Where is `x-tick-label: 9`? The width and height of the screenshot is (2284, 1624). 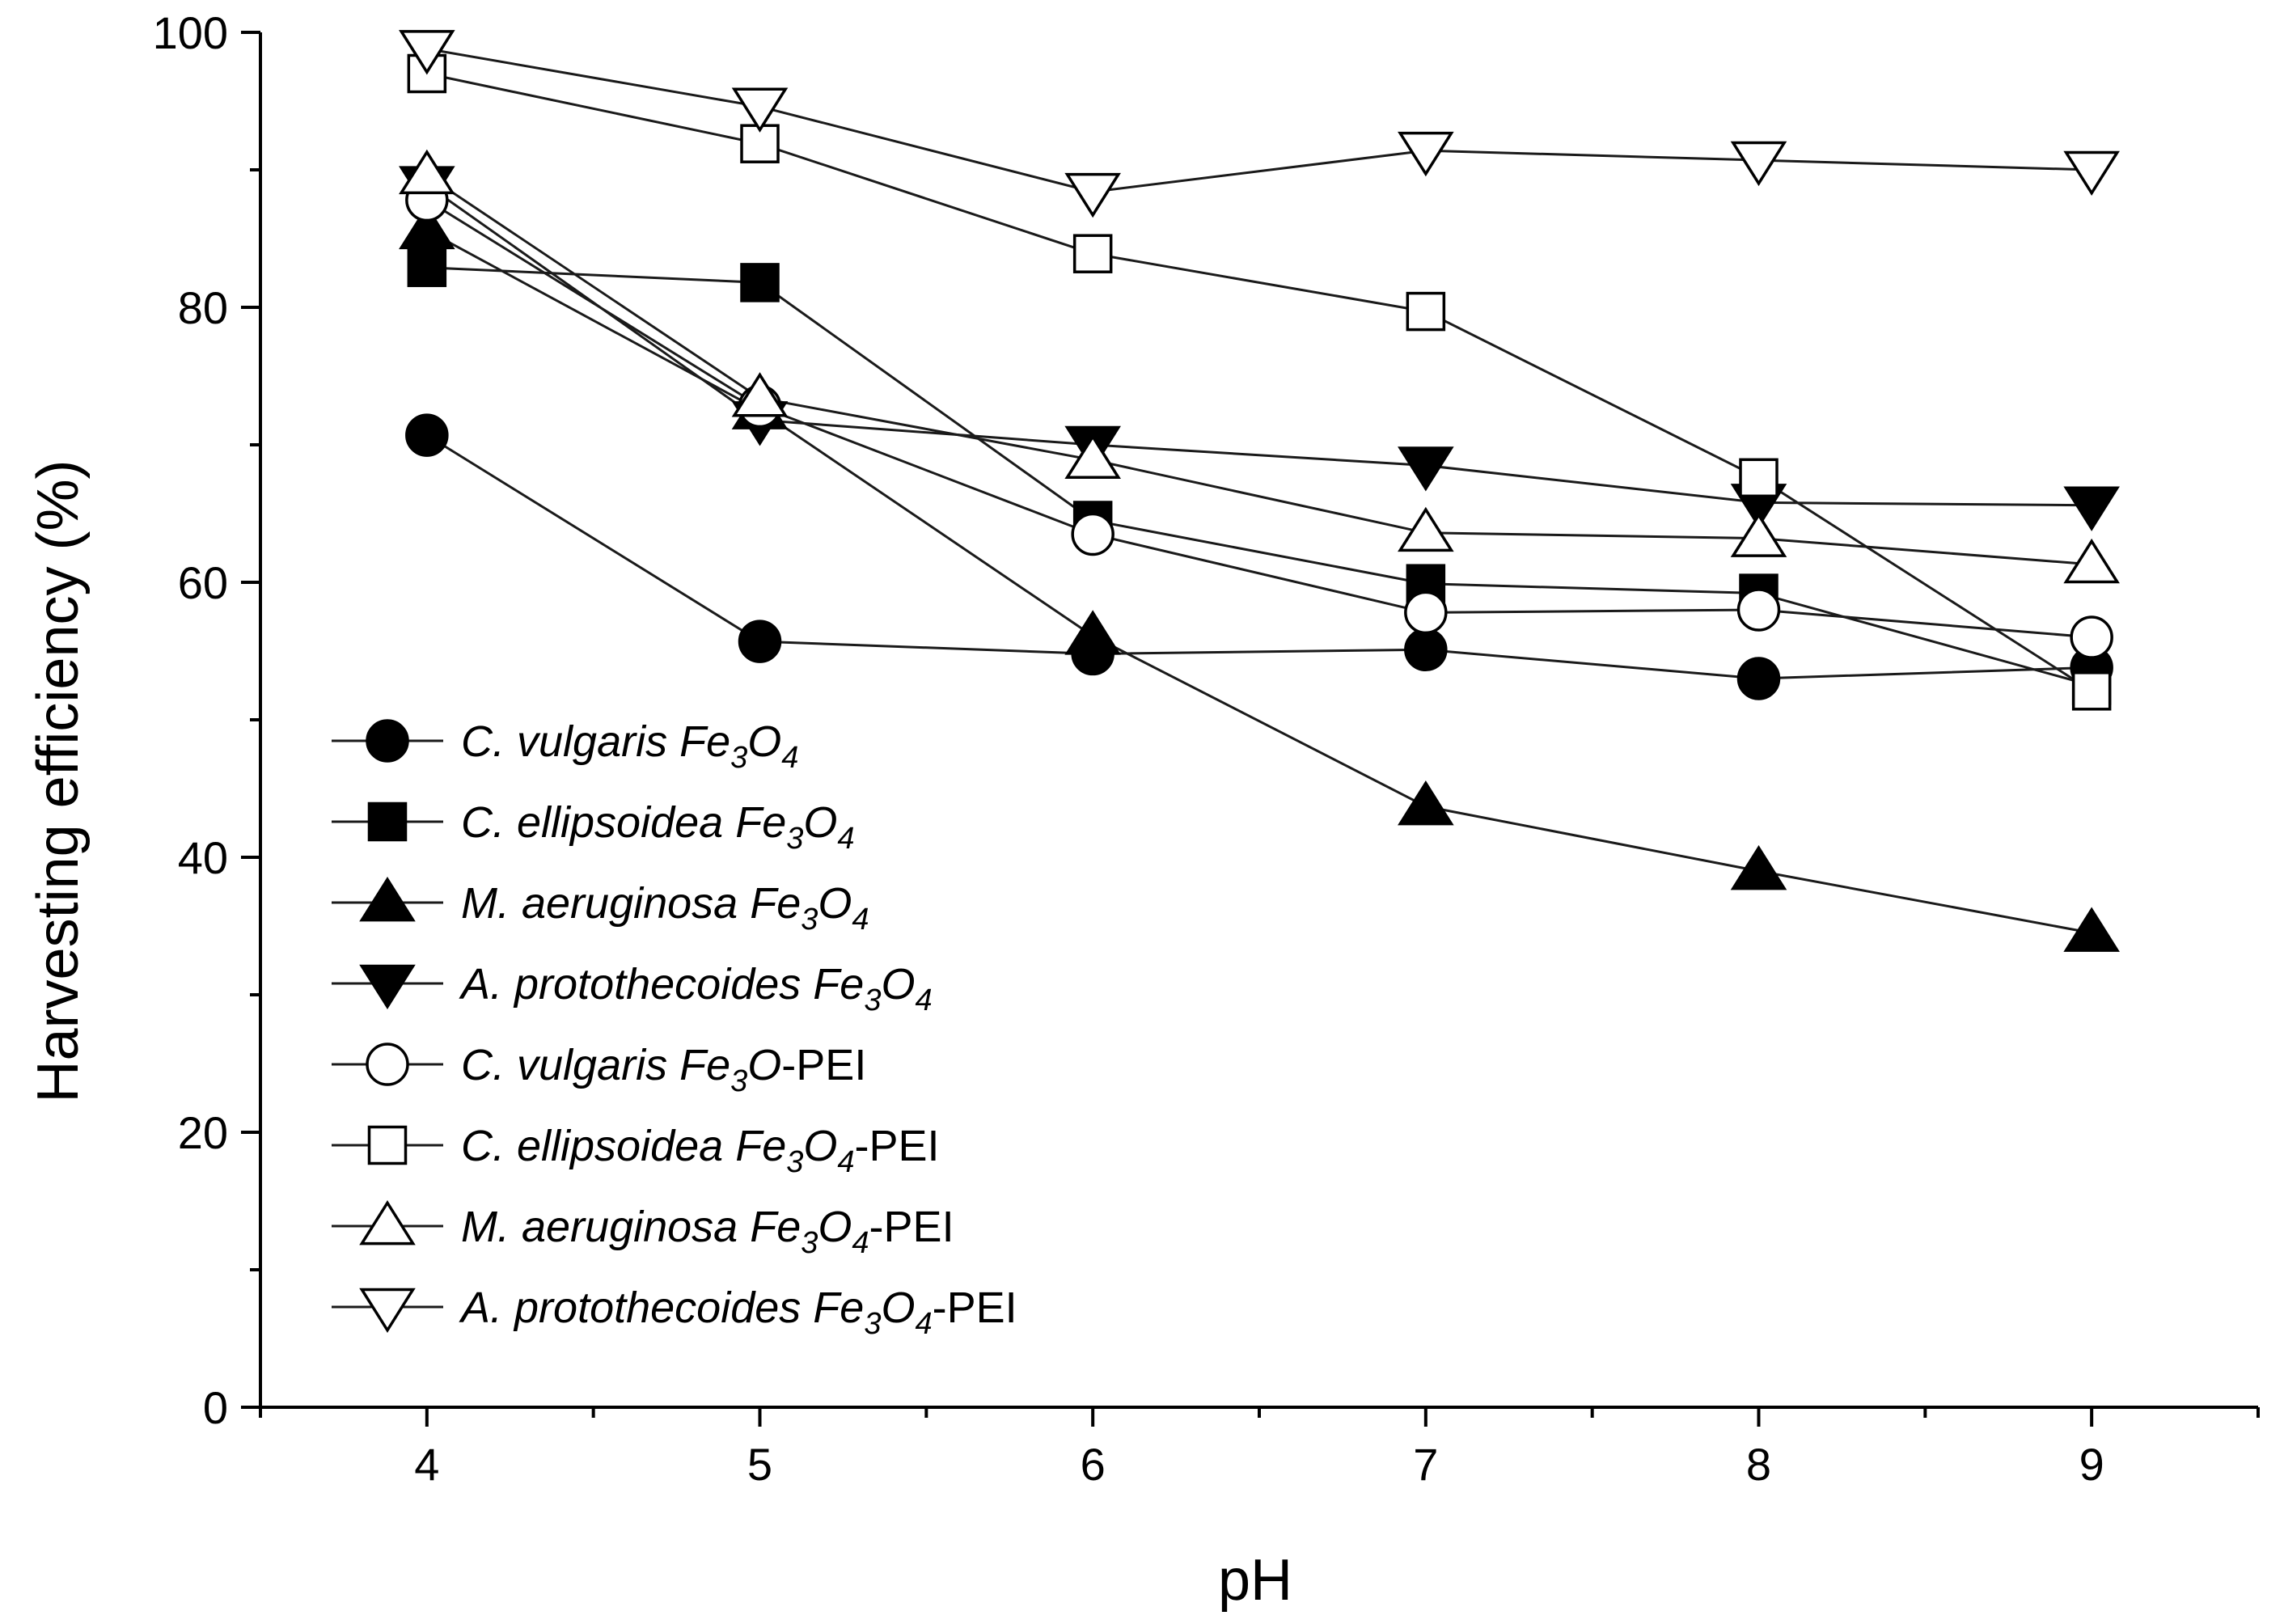 x-tick-label: 9 is located at coordinates (2091, 1464).